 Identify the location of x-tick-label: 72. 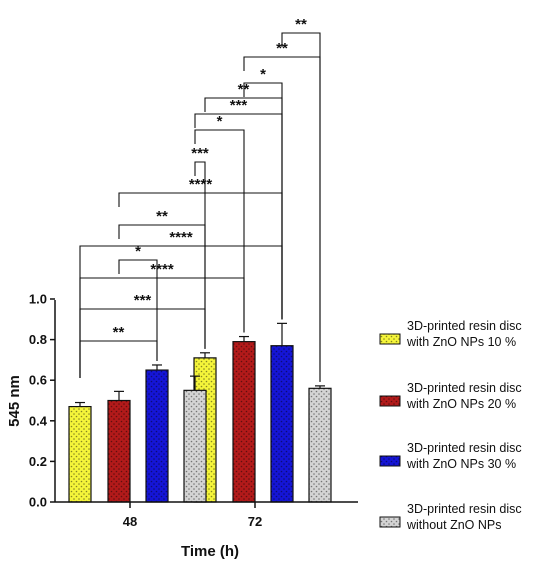
(255, 521).